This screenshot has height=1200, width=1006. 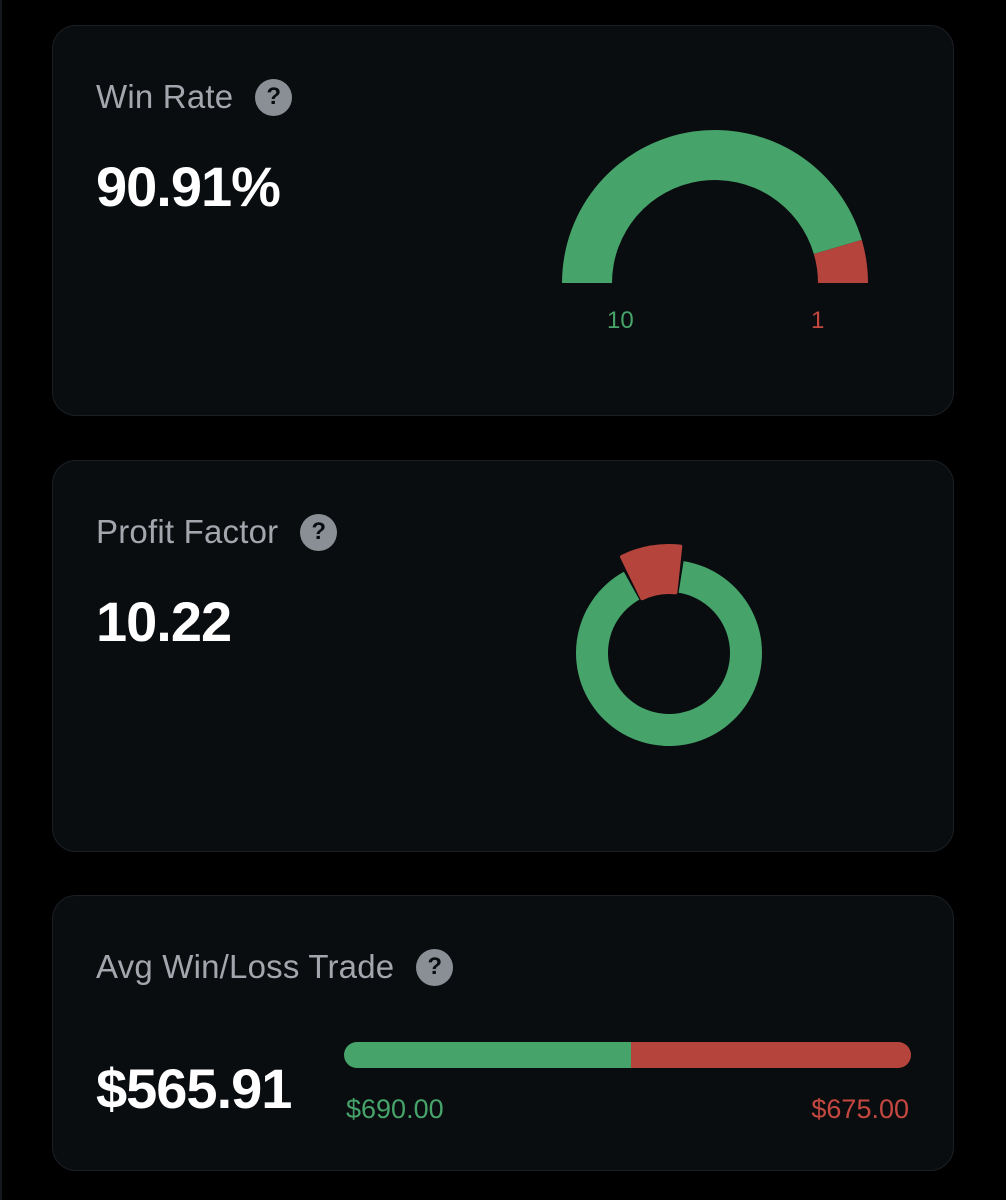 I want to click on donut-profit-arc, so click(x=669, y=653).